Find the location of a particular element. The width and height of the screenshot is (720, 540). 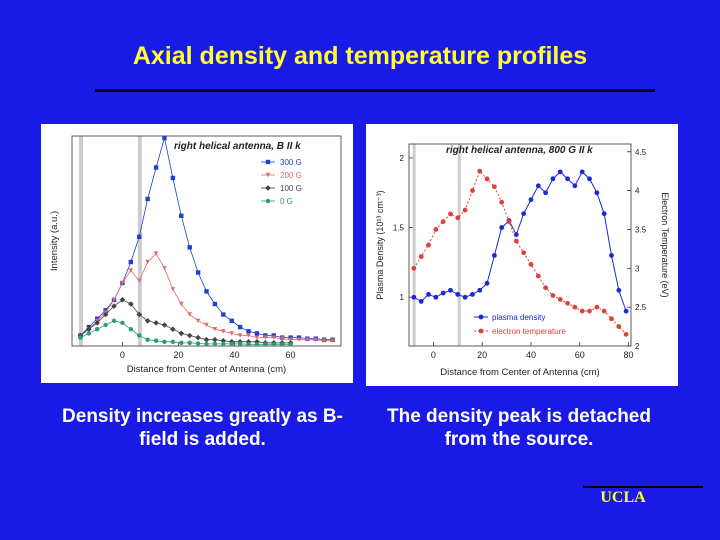

legend-label: 300 G is located at coordinates (291, 162).